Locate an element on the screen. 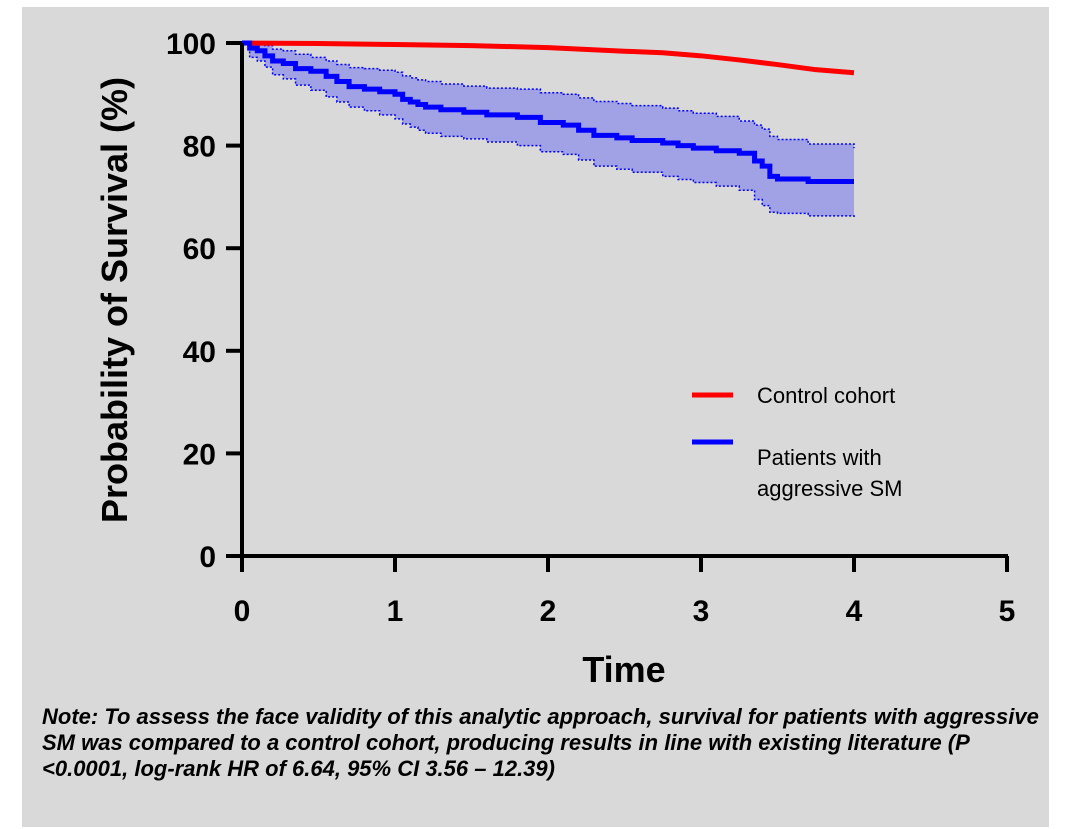 This screenshot has width=1071, height=829. series-line-patients is located at coordinates (548, 112).